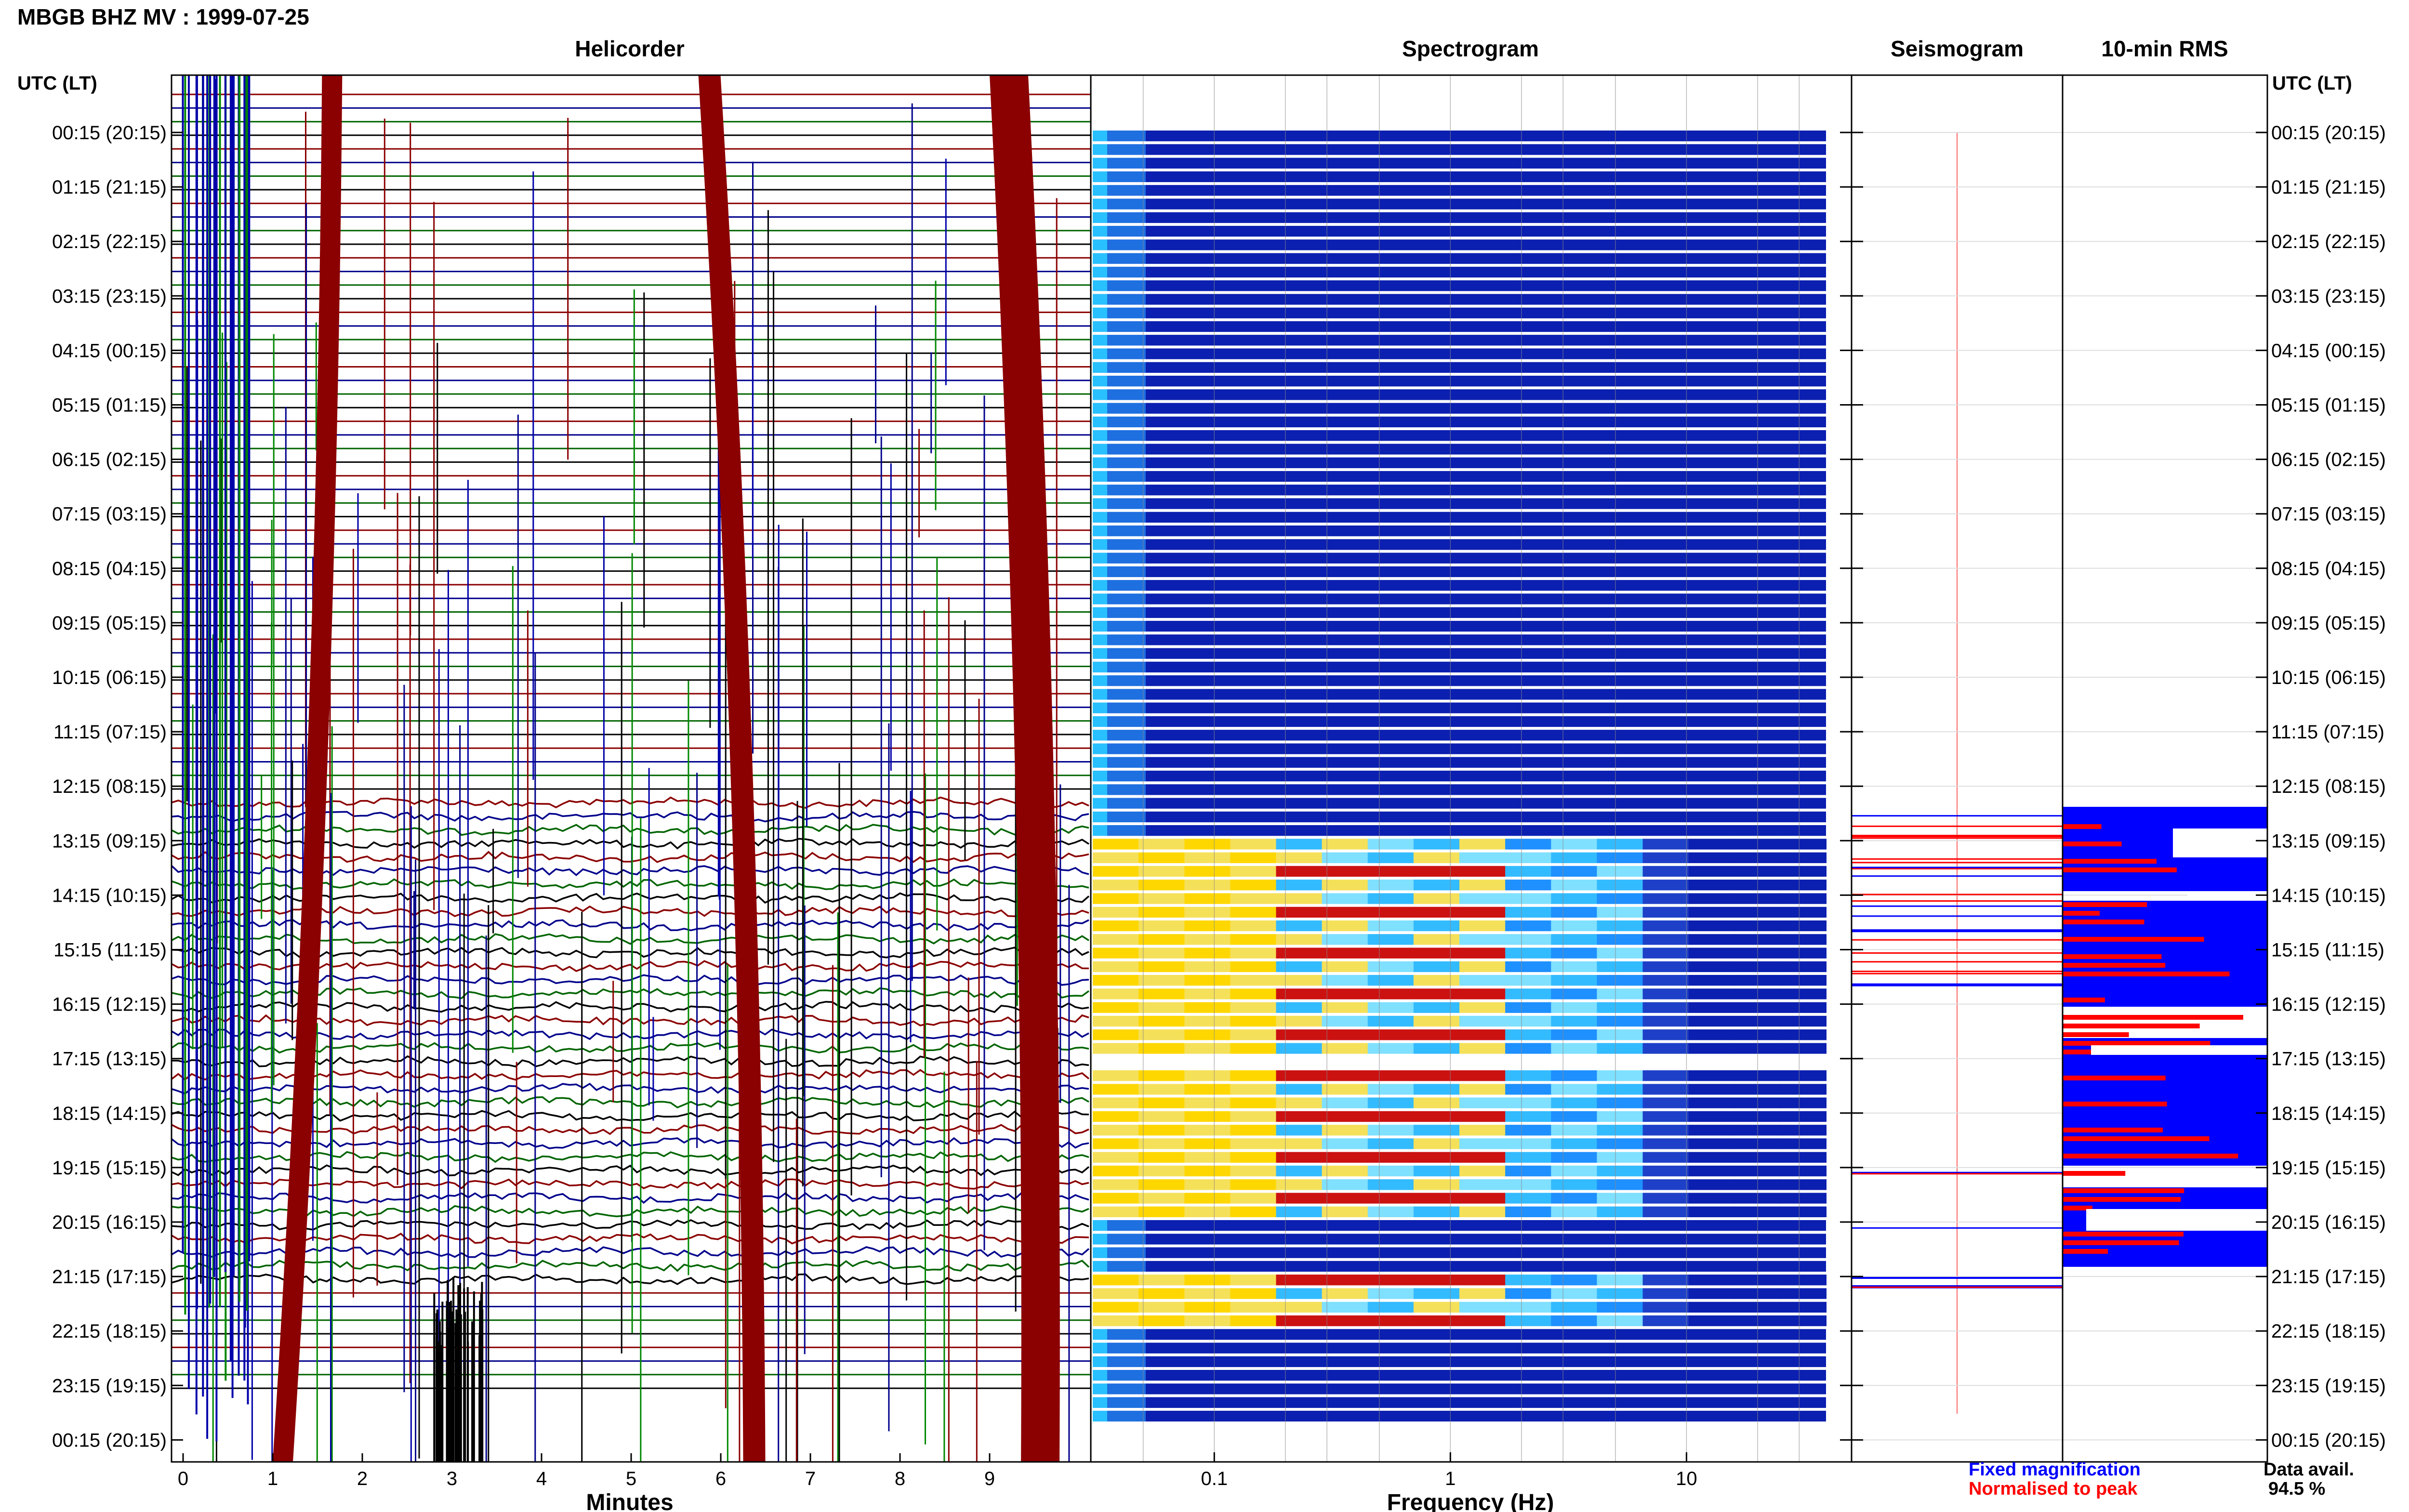 This screenshot has width=2409, height=1512. Describe the element at coordinates (110, 732) in the screenshot. I see `y-tick-label-left: 11:15 (07:15)` at that location.